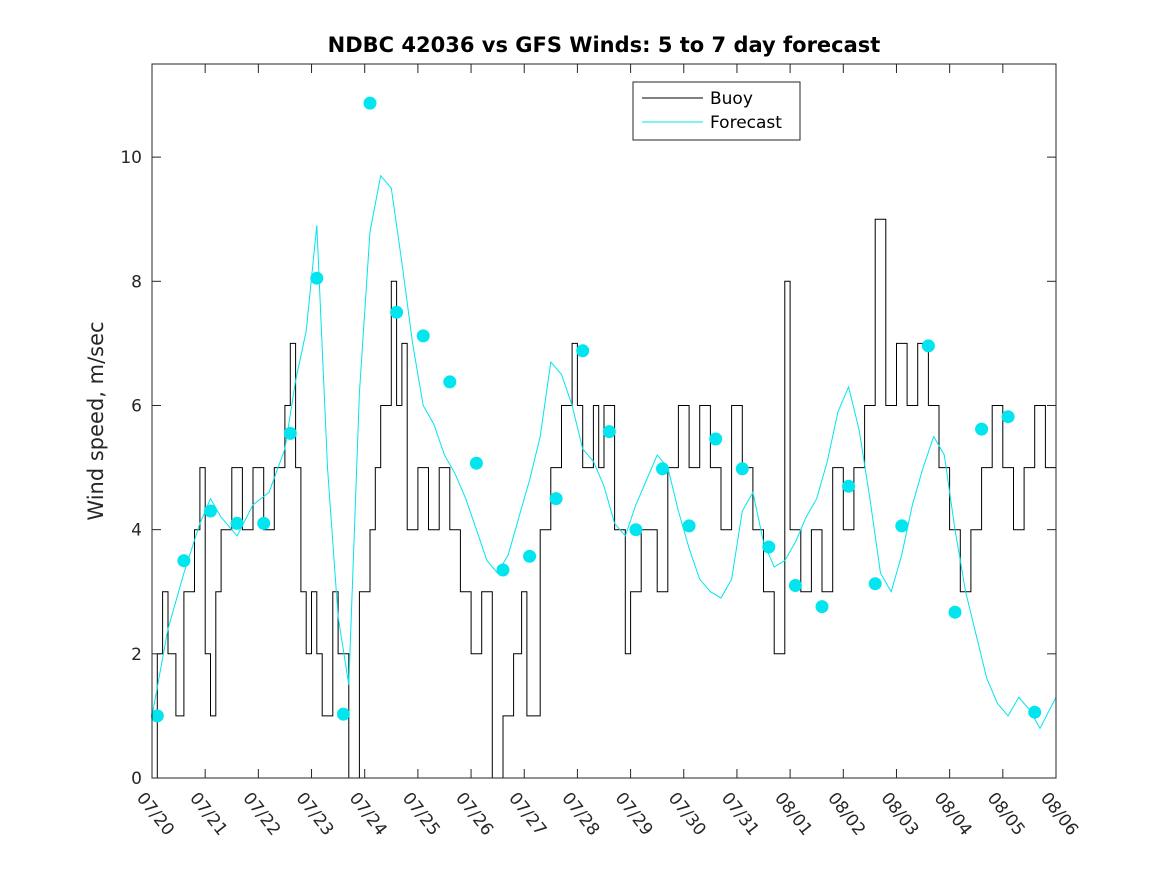  Describe the element at coordinates (731, 99) in the screenshot. I see `legend-buoy-label: Buoy` at that location.